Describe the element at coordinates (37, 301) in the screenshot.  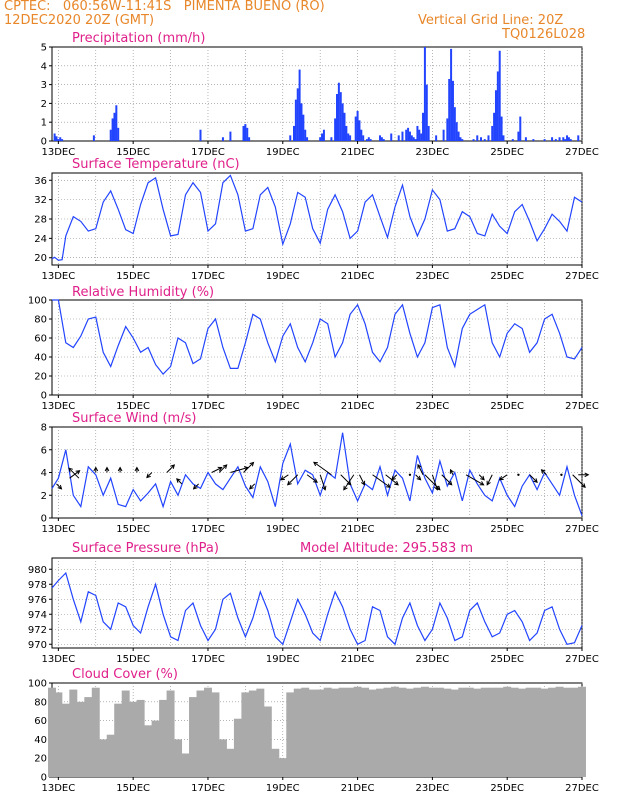
I see `y-tick-label: 100` at that location.